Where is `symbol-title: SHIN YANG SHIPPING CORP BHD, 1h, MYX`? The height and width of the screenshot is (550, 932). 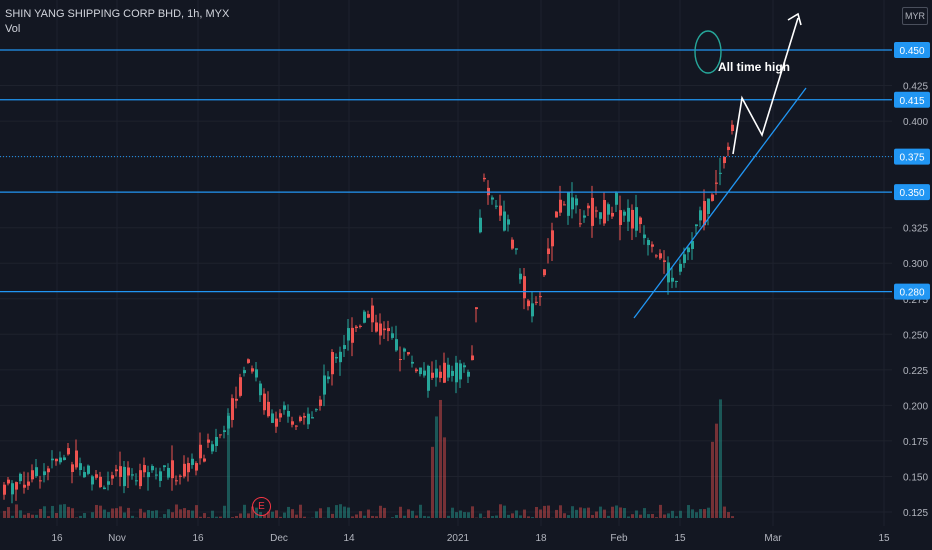 symbol-title: SHIN YANG SHIPPING CORP BHD, 1h, MYX is located at coordinates (117, 14).